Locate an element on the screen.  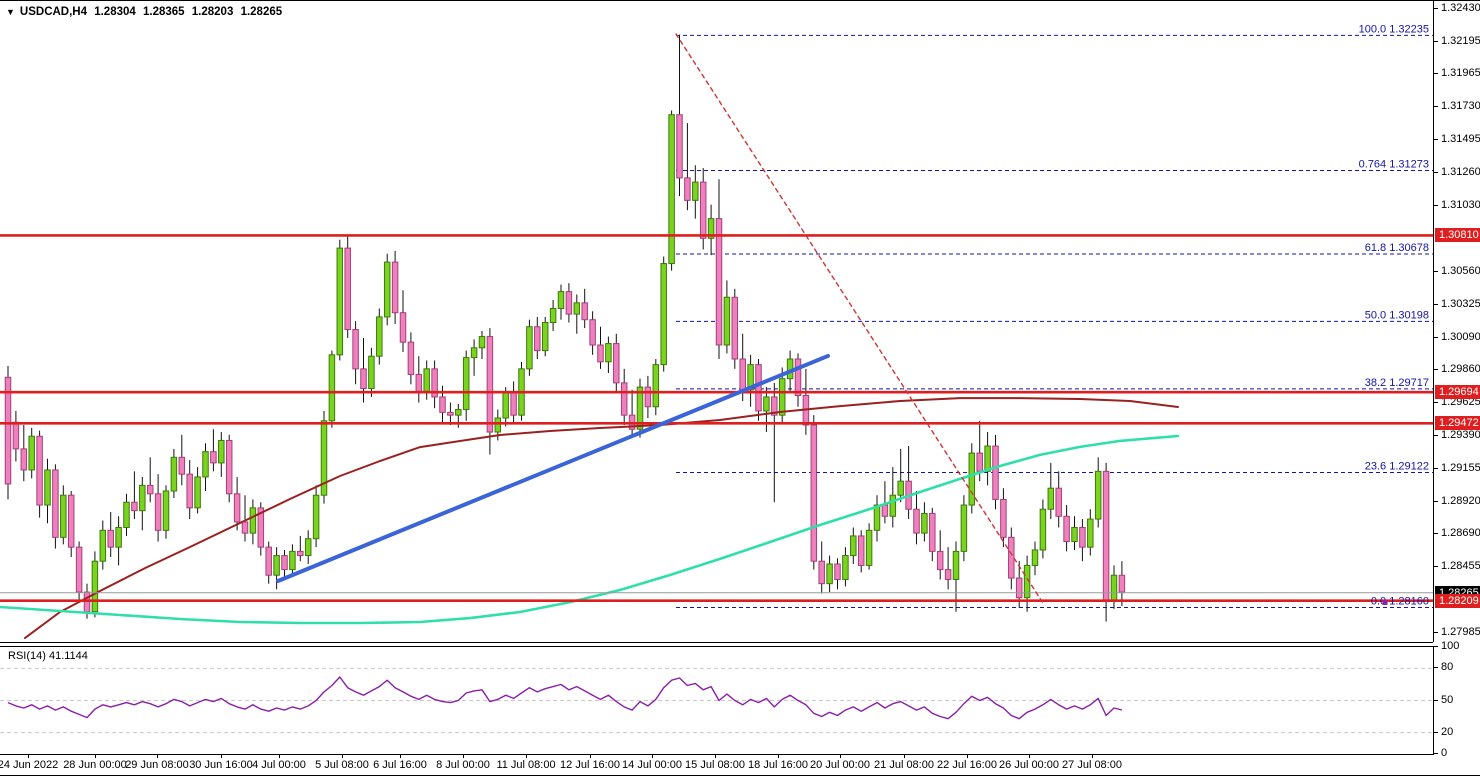
symbol-label: USDCAD,H4 is located at coordinates (53, 12).